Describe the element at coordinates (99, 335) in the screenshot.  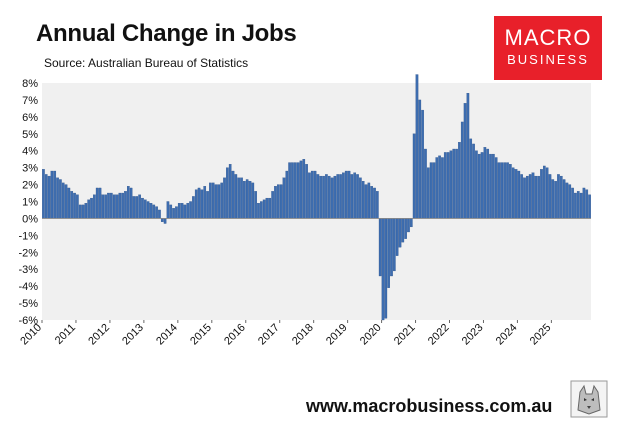
I see `x-tick-label: 2012` at that location.